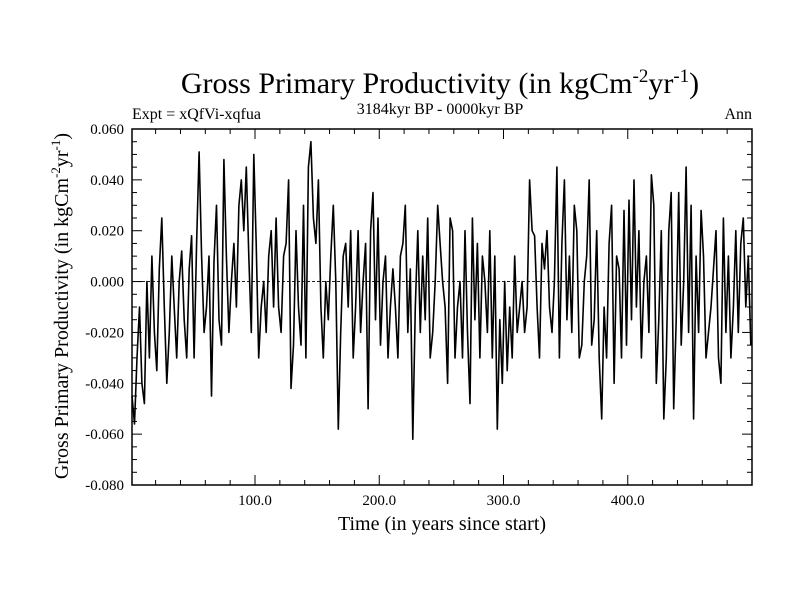 Image resolution: width=800 pixels, height=600 pixels. Describe the element at coordinates (628, 501) in the screenshot. I see `x-tick-label: 400.0` at that location.